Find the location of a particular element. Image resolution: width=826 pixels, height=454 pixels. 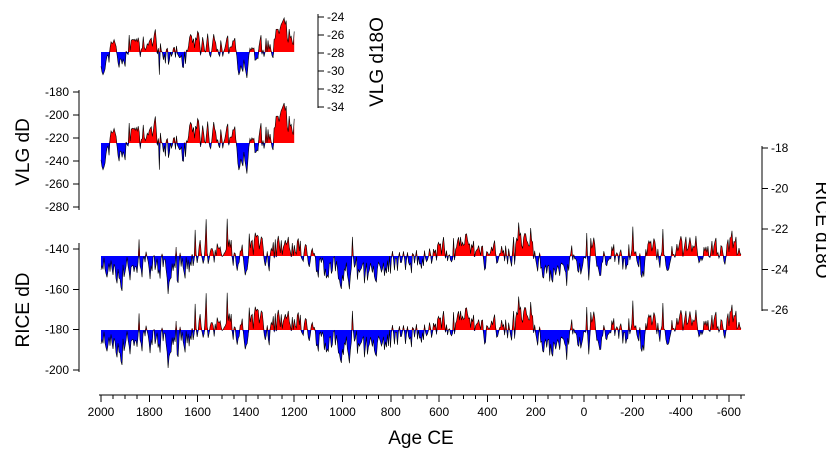

vlg_d18o-tick-label: -24 is located at coordinates (336, 17).